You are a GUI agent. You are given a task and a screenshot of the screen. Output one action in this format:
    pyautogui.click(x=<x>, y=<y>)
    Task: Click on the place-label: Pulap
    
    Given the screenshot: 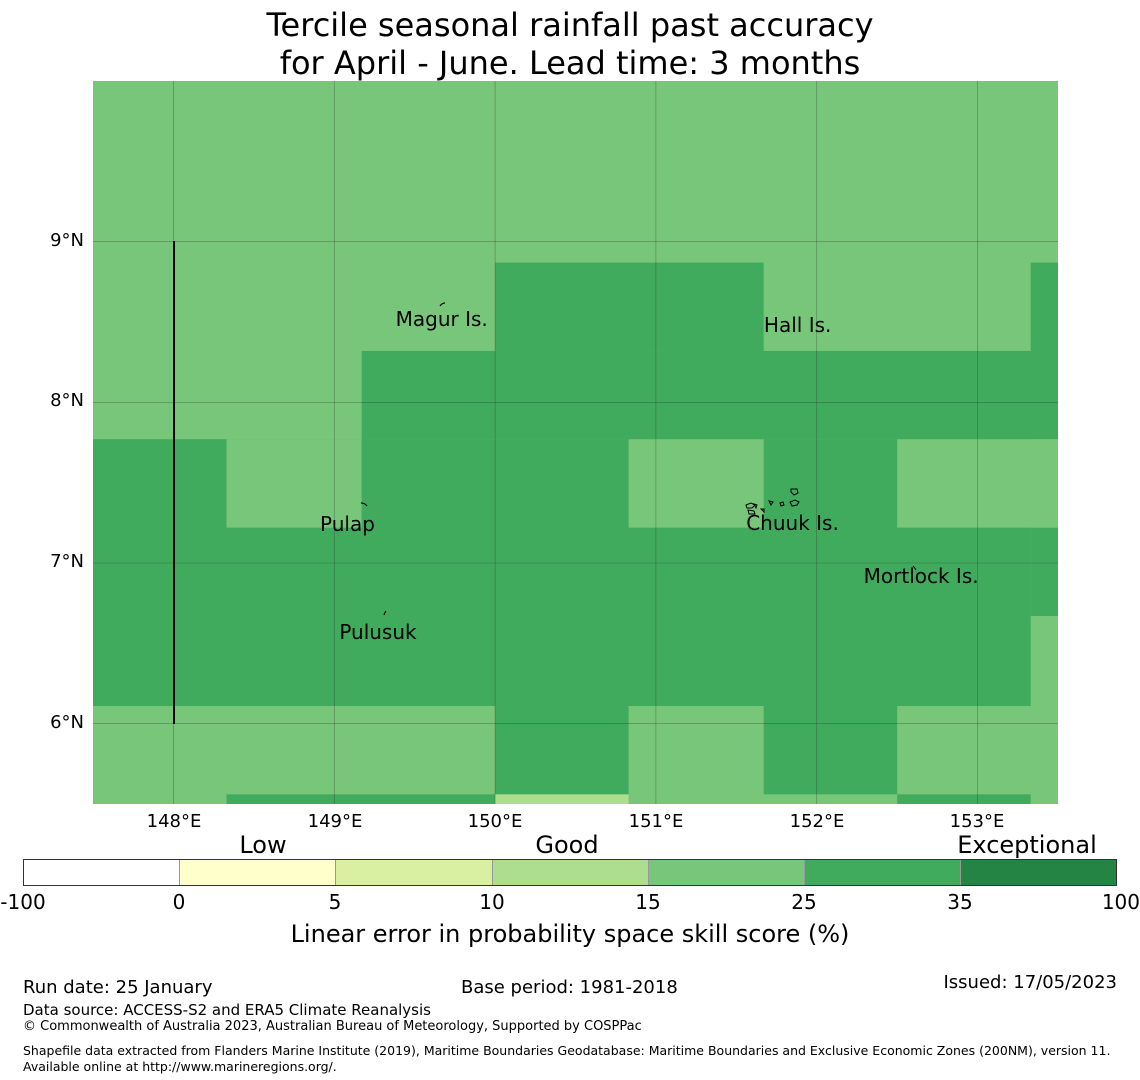 What is the action you would take?
    pyautogui.click(x=347, y=524)
    